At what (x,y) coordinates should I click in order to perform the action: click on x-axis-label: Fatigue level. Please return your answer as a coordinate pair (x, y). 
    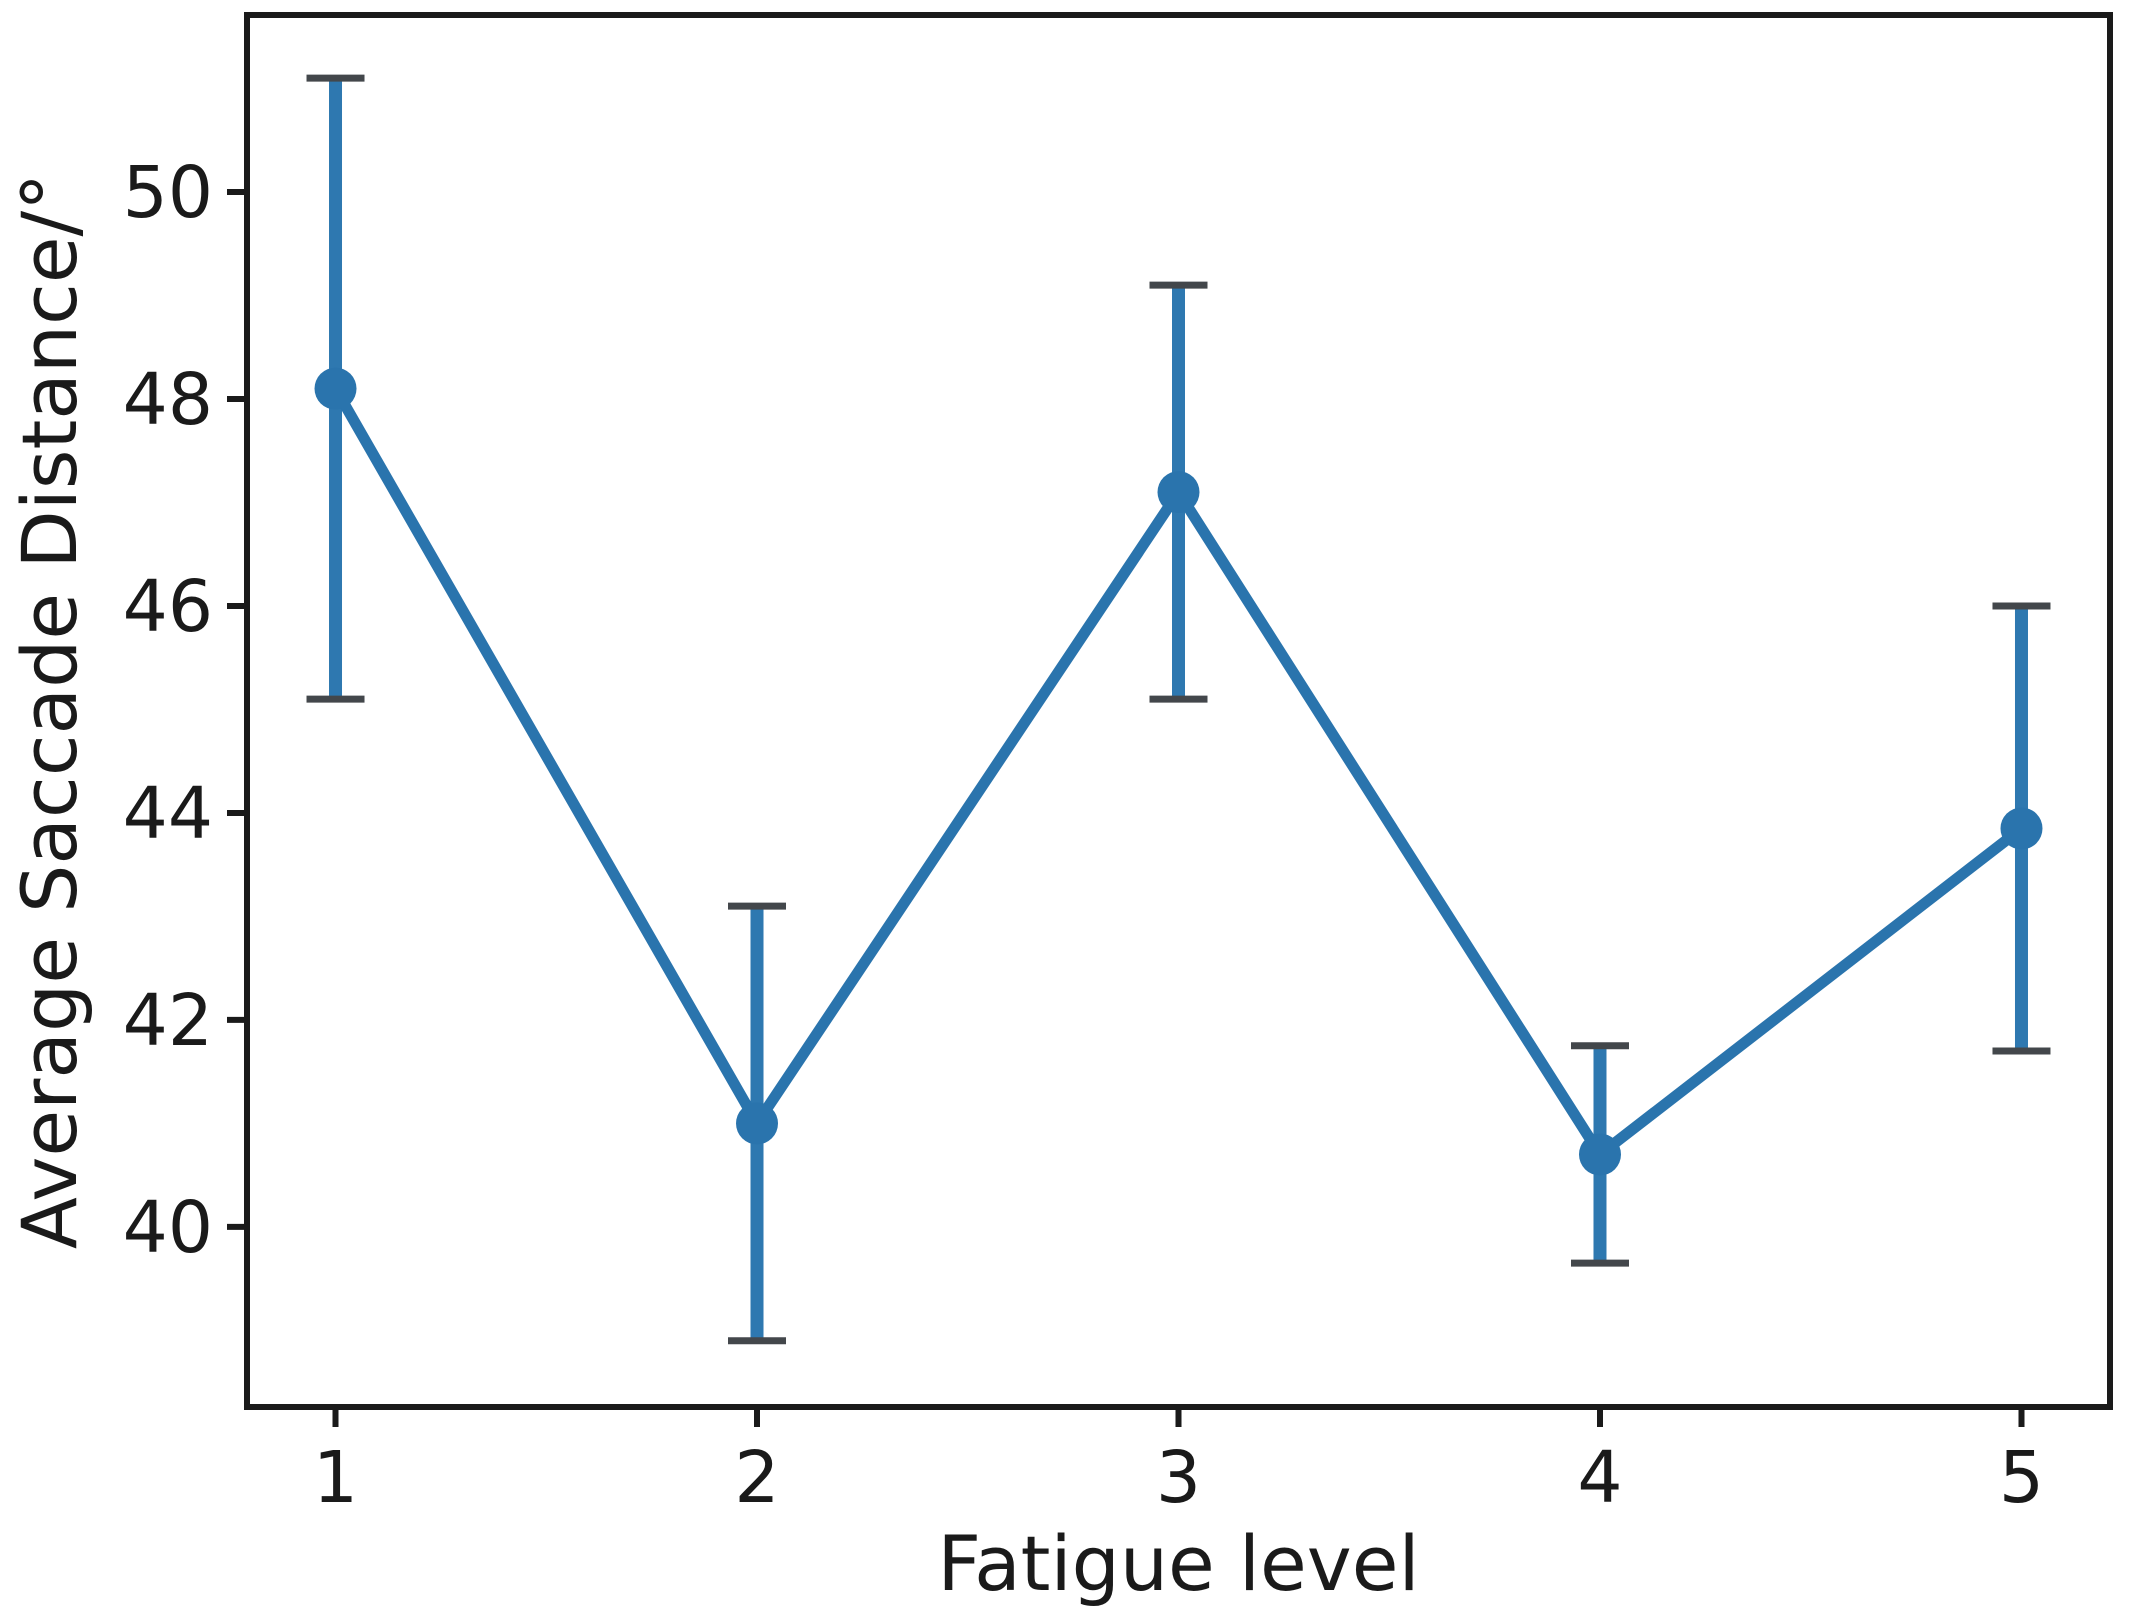
    Looking at the image, I should click on (1178, 1563).